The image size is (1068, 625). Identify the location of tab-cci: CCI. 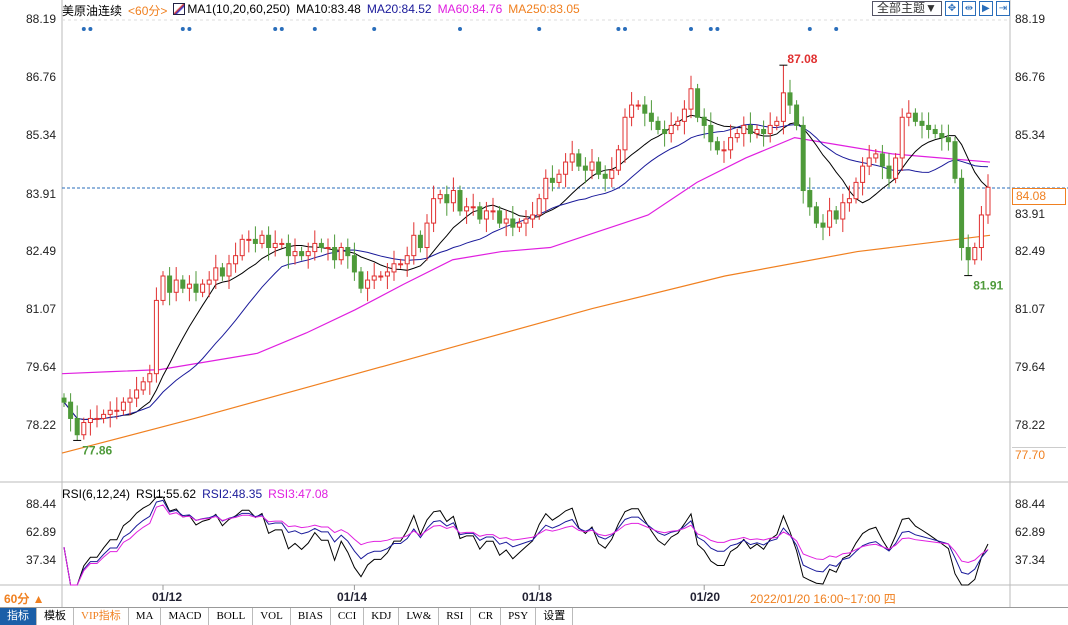
(348, 616).